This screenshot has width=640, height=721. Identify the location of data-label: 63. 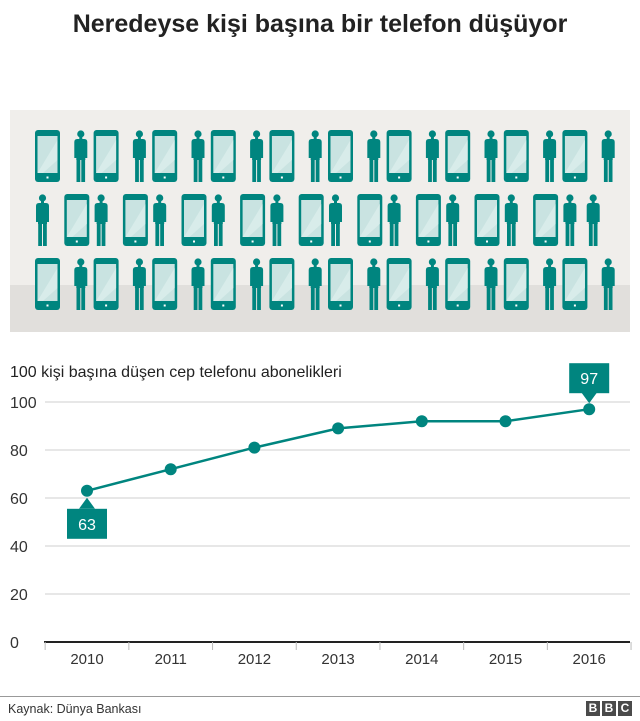
(87, 518).